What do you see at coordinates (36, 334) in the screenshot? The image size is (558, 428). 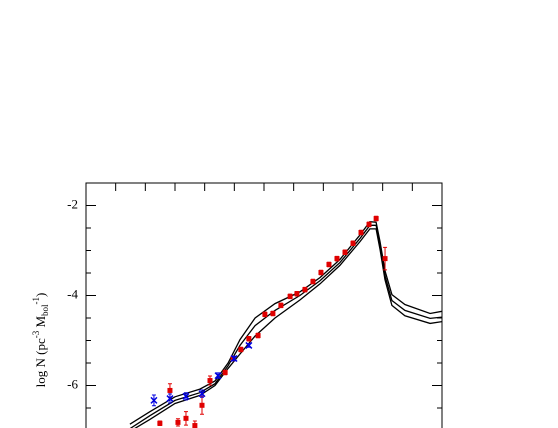 I see `y-label-part: -3` at bounding box center [36, 334].